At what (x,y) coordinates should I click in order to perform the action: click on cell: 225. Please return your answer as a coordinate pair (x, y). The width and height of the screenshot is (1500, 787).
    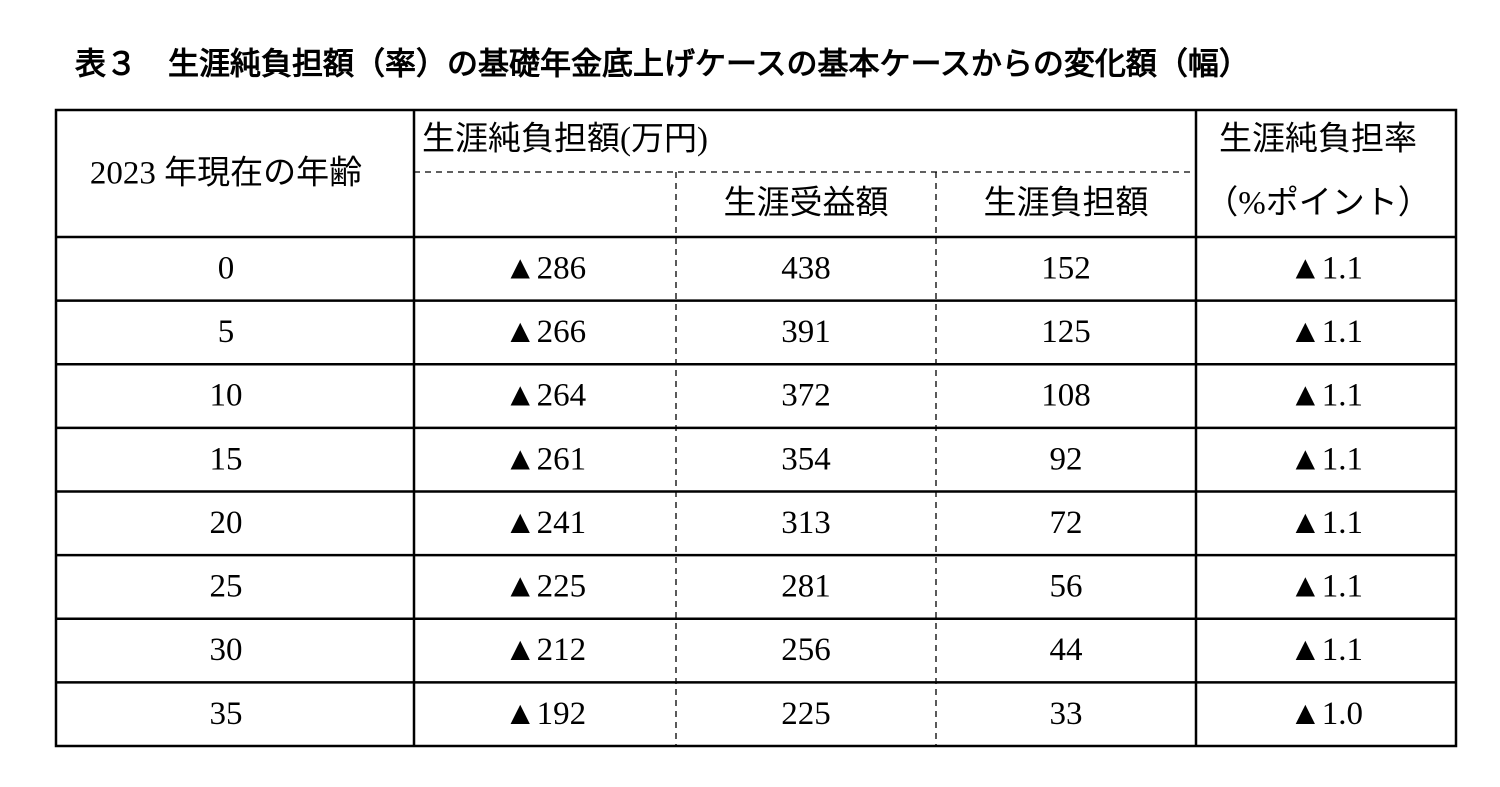
    Looking at the image, I should click on (806, 714).